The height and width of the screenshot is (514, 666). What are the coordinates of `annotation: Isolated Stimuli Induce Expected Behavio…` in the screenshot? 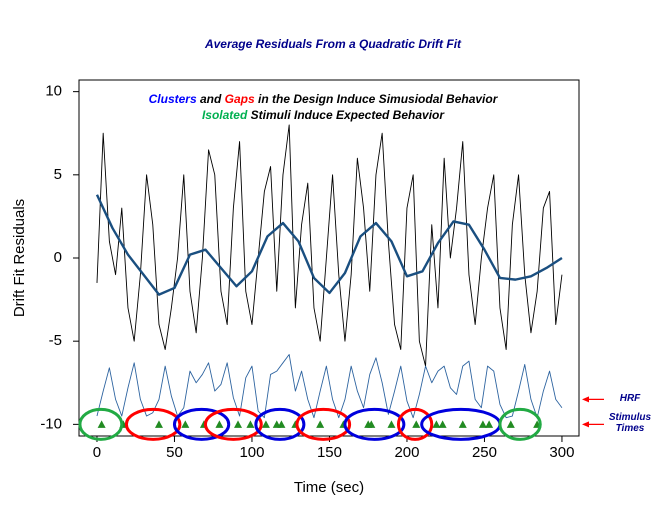 It's located at (323, 115).